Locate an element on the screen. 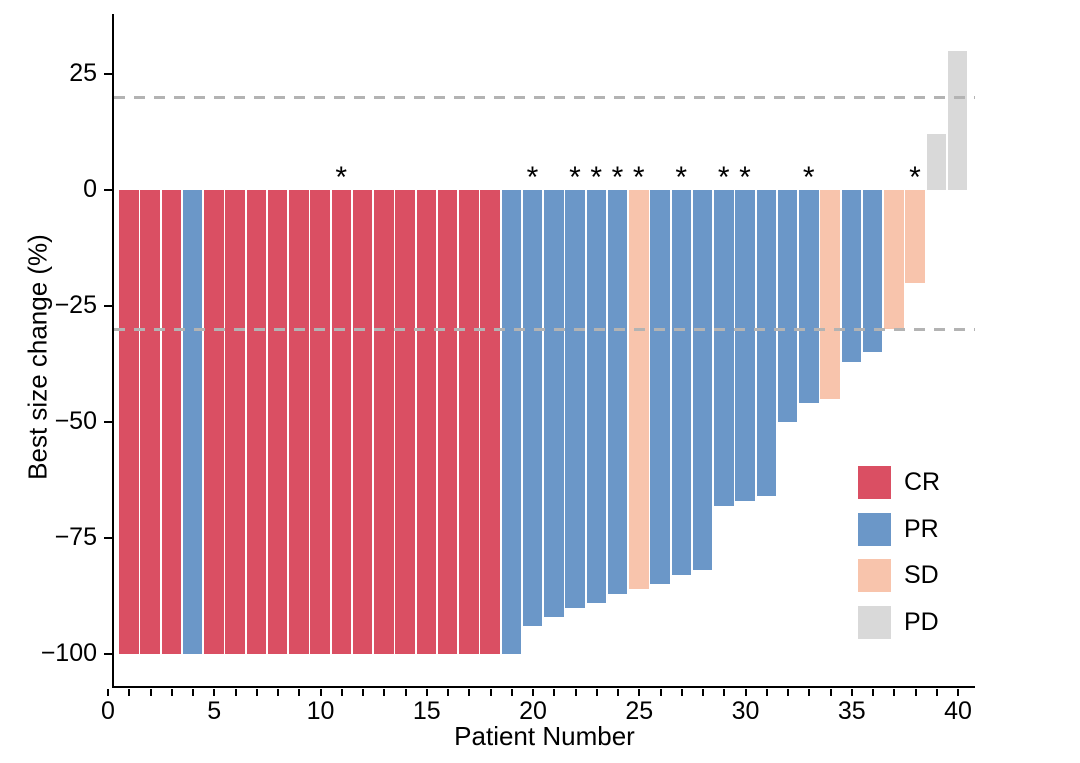 Image resolution: width=1080 pixels, height=763 pixels. y-tick-label--25: −25 is located at coordinates (75, 305).